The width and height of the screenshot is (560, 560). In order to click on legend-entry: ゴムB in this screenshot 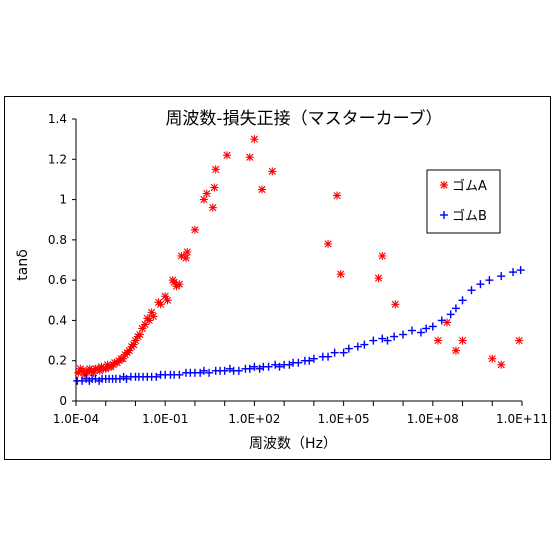, I will do `click(463, 216)`.